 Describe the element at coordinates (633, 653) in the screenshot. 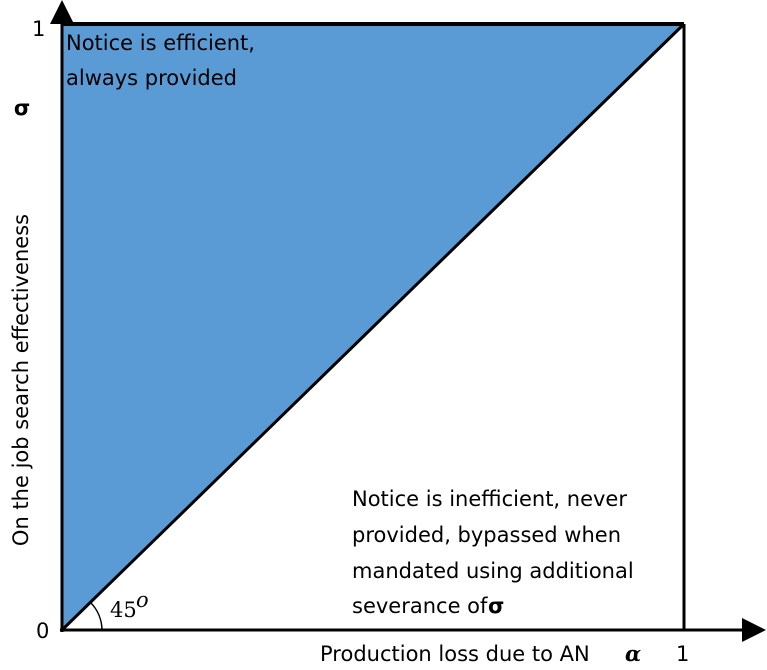

I see `x-symbol: α` at that location.